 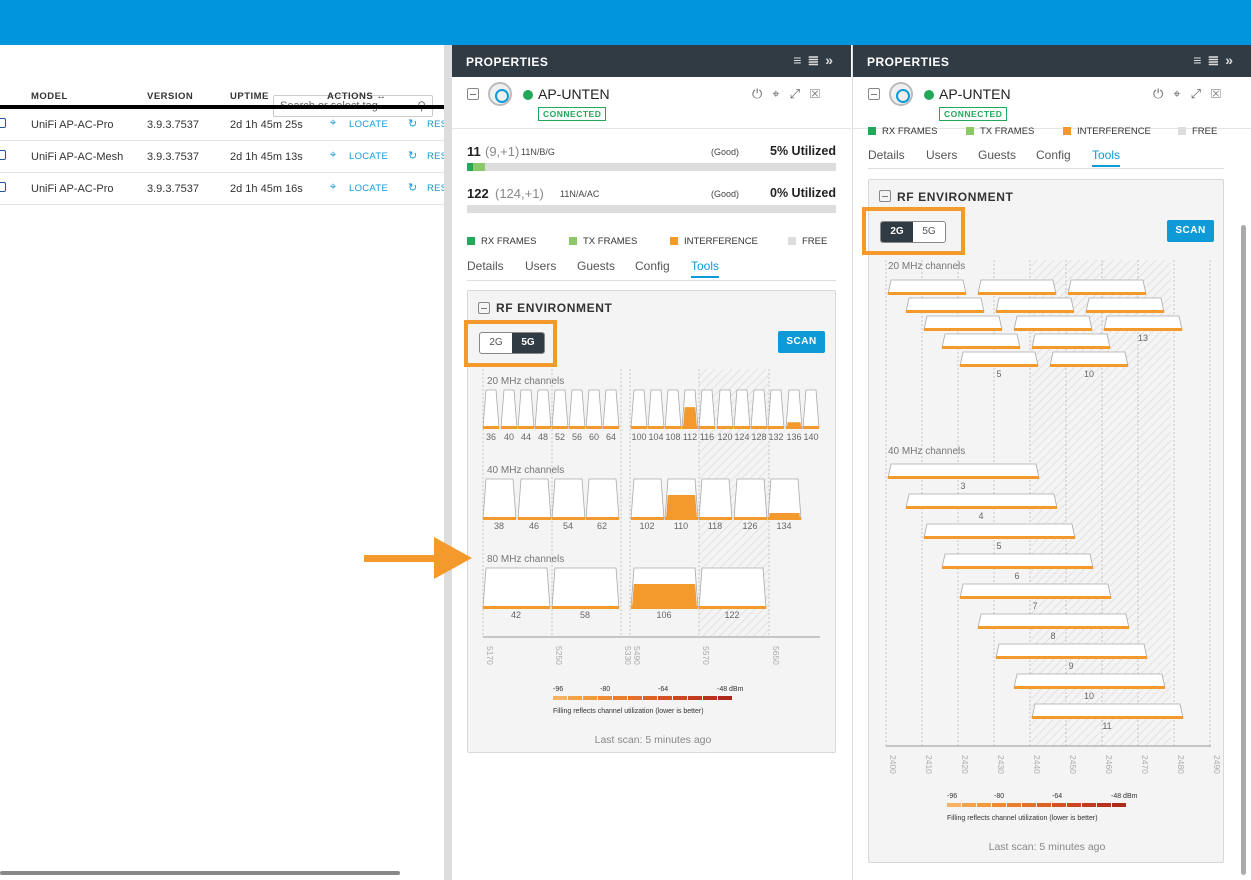 What do you see at coordinates (474, 151) in the screenshot?
I see `radio-channel: 11` at bounding box center [474, 151].